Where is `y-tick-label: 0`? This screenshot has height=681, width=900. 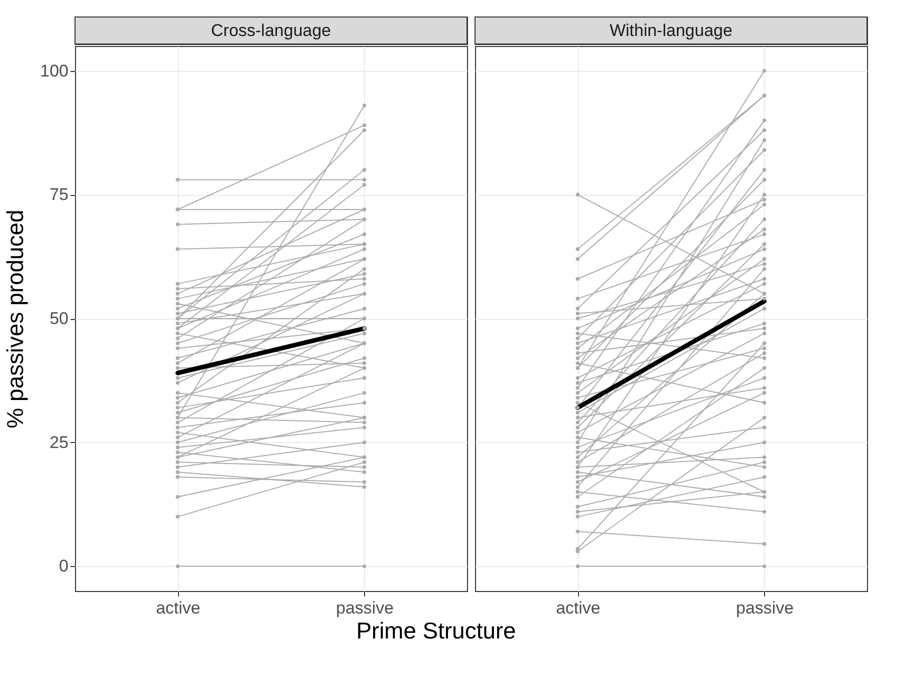
y-tick-label: 0 is located at coordinates (63, 566).